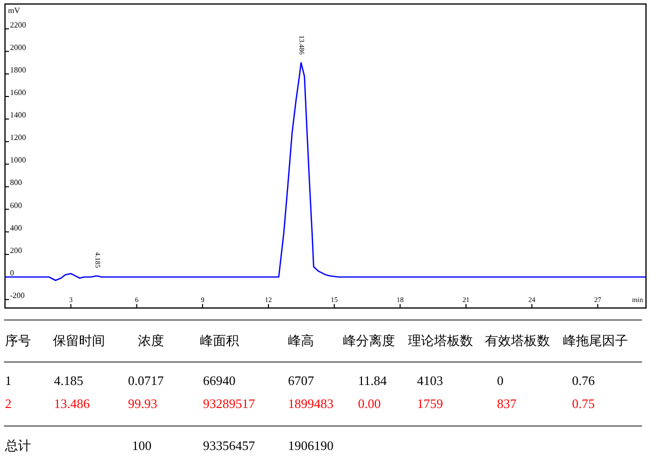 The height and width of the screenshot is (457, 650). I want to click on y-tick-label: 400, so click(16, 227).